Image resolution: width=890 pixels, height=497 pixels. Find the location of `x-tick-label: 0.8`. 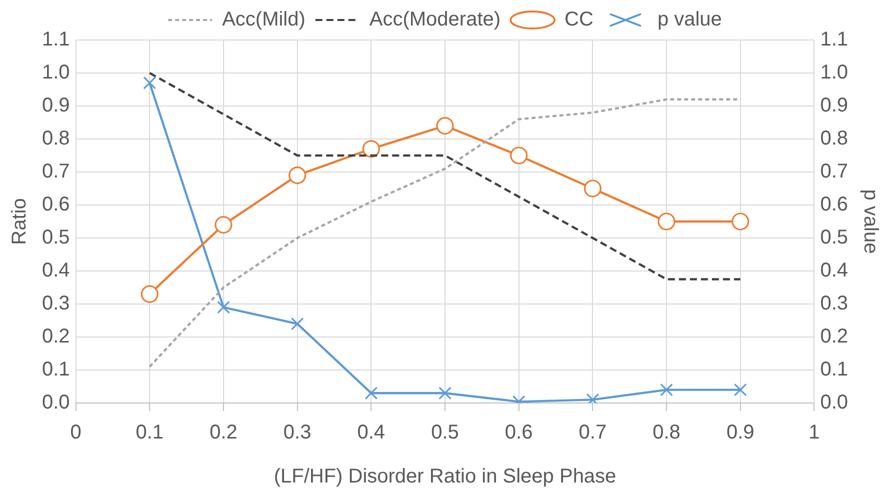

x-tick-label: 0.8 is located at coordinates (666, 433).